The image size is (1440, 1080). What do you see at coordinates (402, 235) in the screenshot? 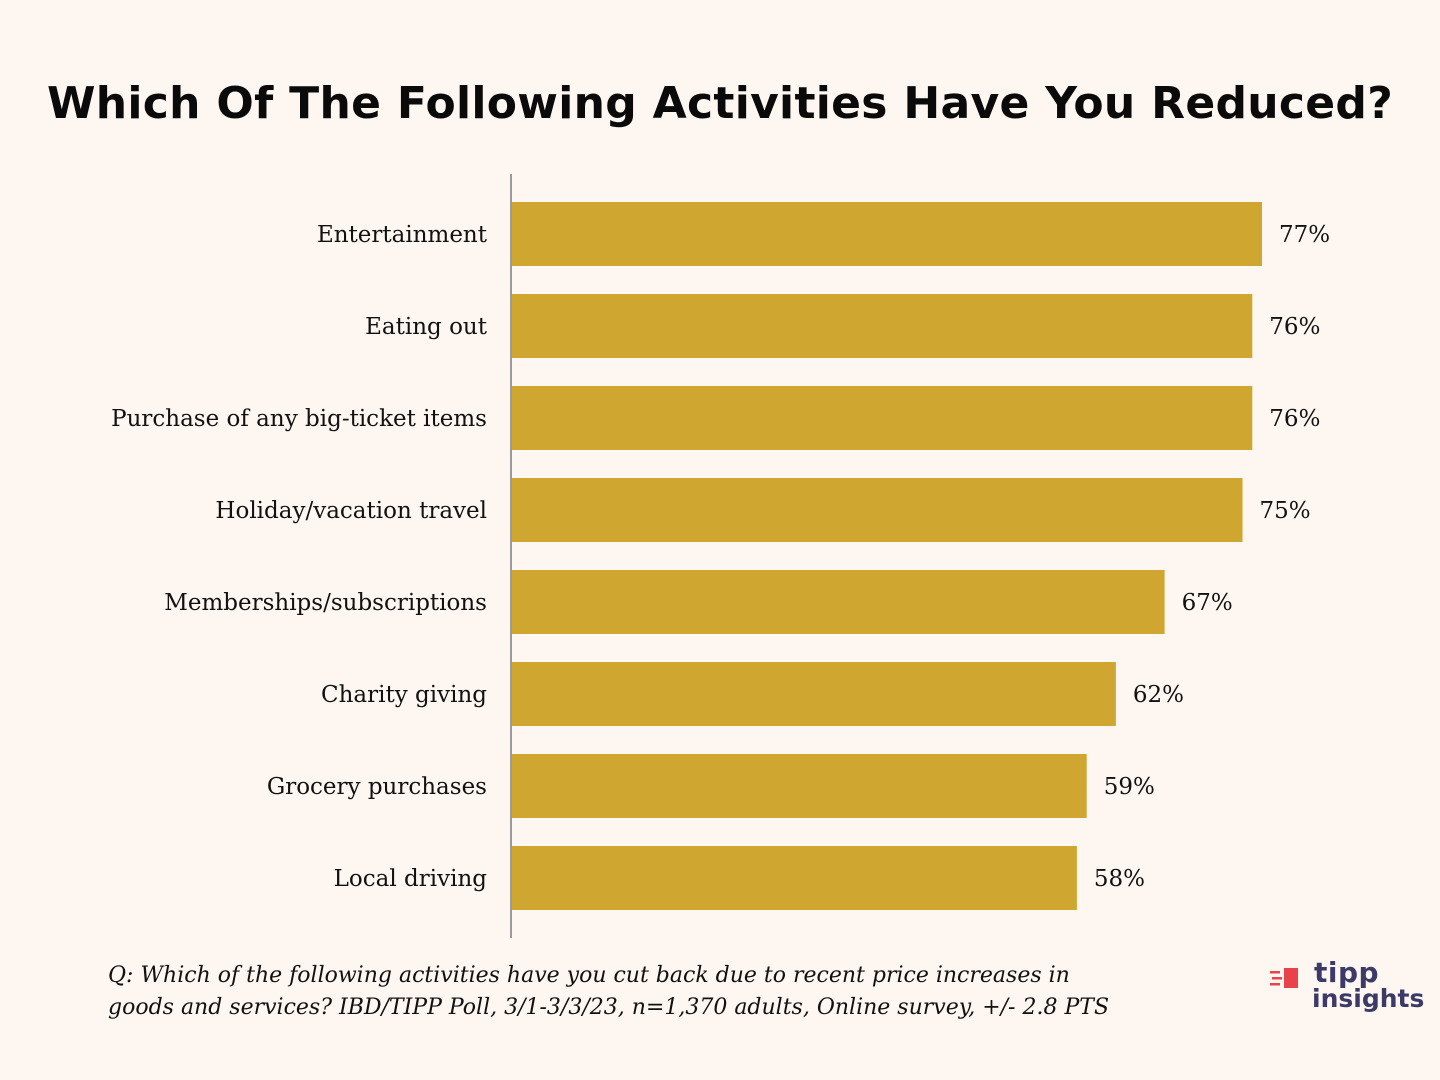
I see `category-label-0: Entertainment` at bounding box center [402, 235].